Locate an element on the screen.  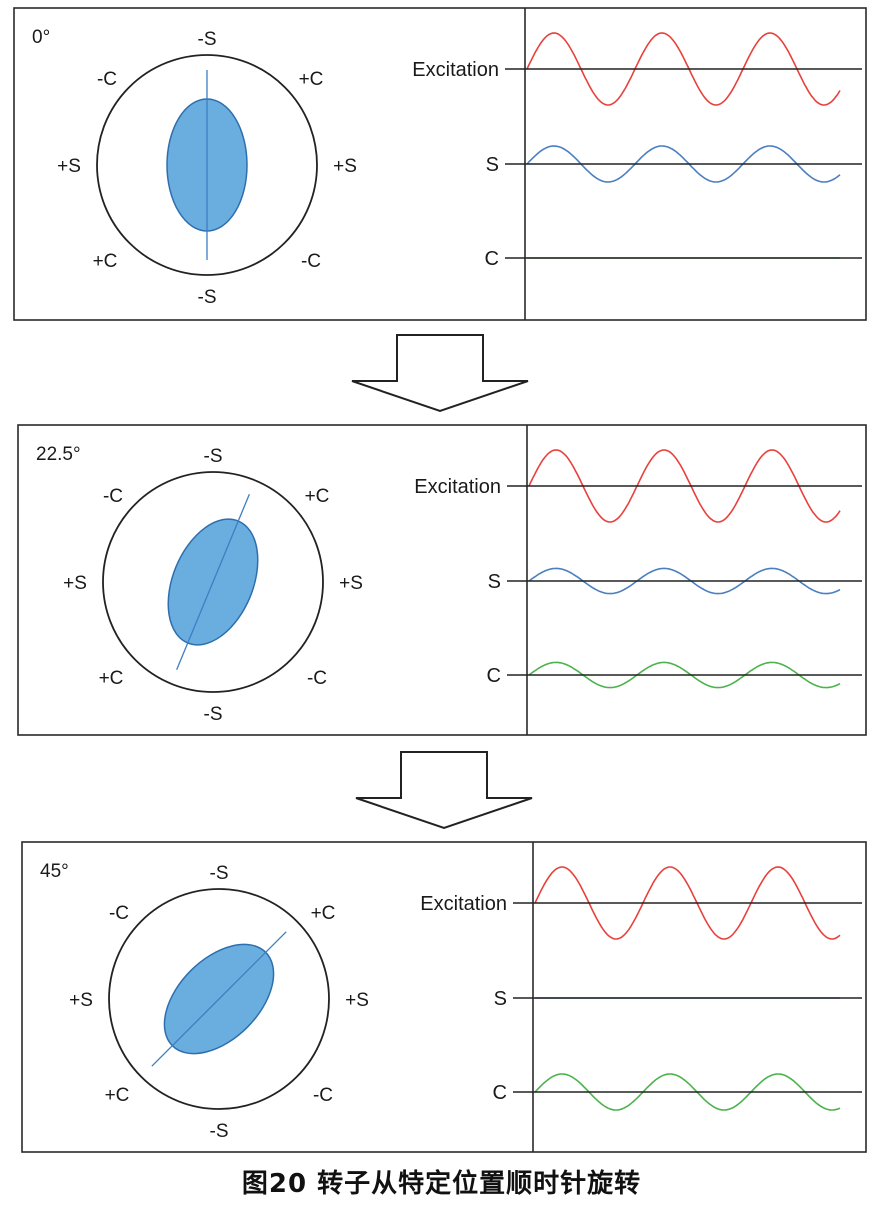
angle-label: 0° is located at coordinates (41, 37).